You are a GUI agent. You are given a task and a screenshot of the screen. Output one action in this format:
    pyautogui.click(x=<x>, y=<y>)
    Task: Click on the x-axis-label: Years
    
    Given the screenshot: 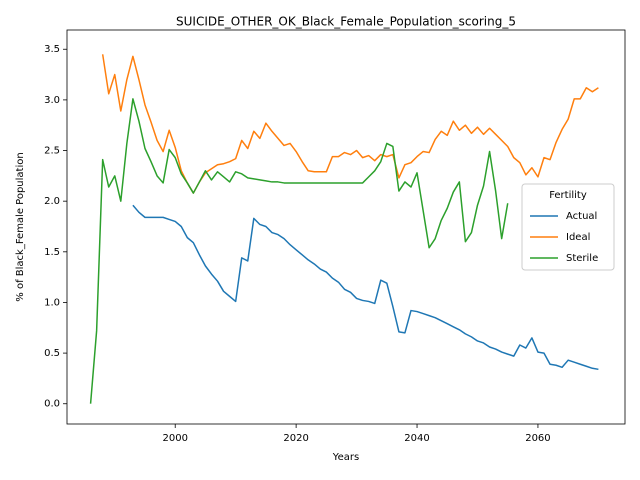 What is the action you would take?
    pyautogui.click(x=345, y=457)
    